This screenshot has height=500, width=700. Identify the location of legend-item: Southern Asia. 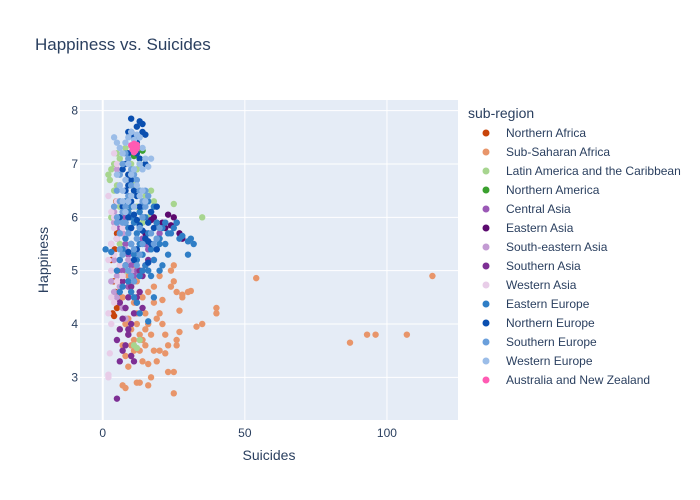
(532, 266).